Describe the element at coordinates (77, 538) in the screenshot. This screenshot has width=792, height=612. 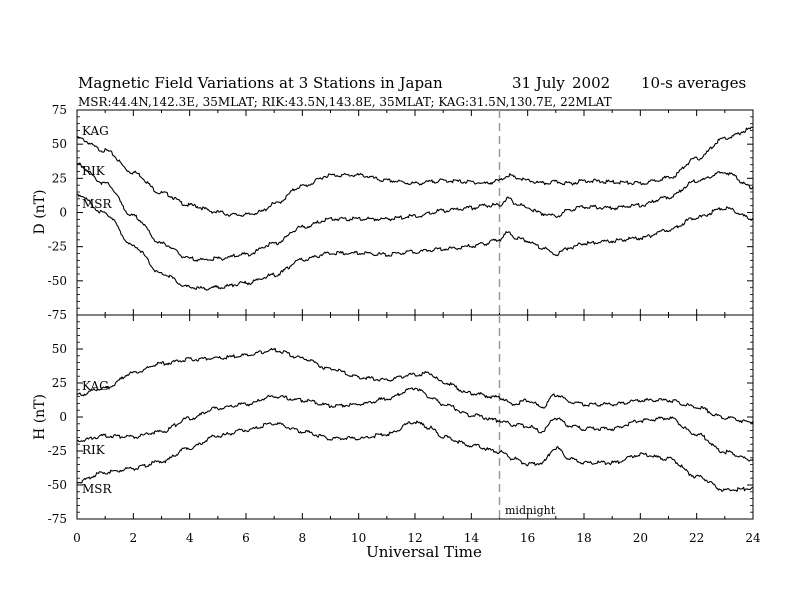
I see `x-tick-label: 0` at that location.